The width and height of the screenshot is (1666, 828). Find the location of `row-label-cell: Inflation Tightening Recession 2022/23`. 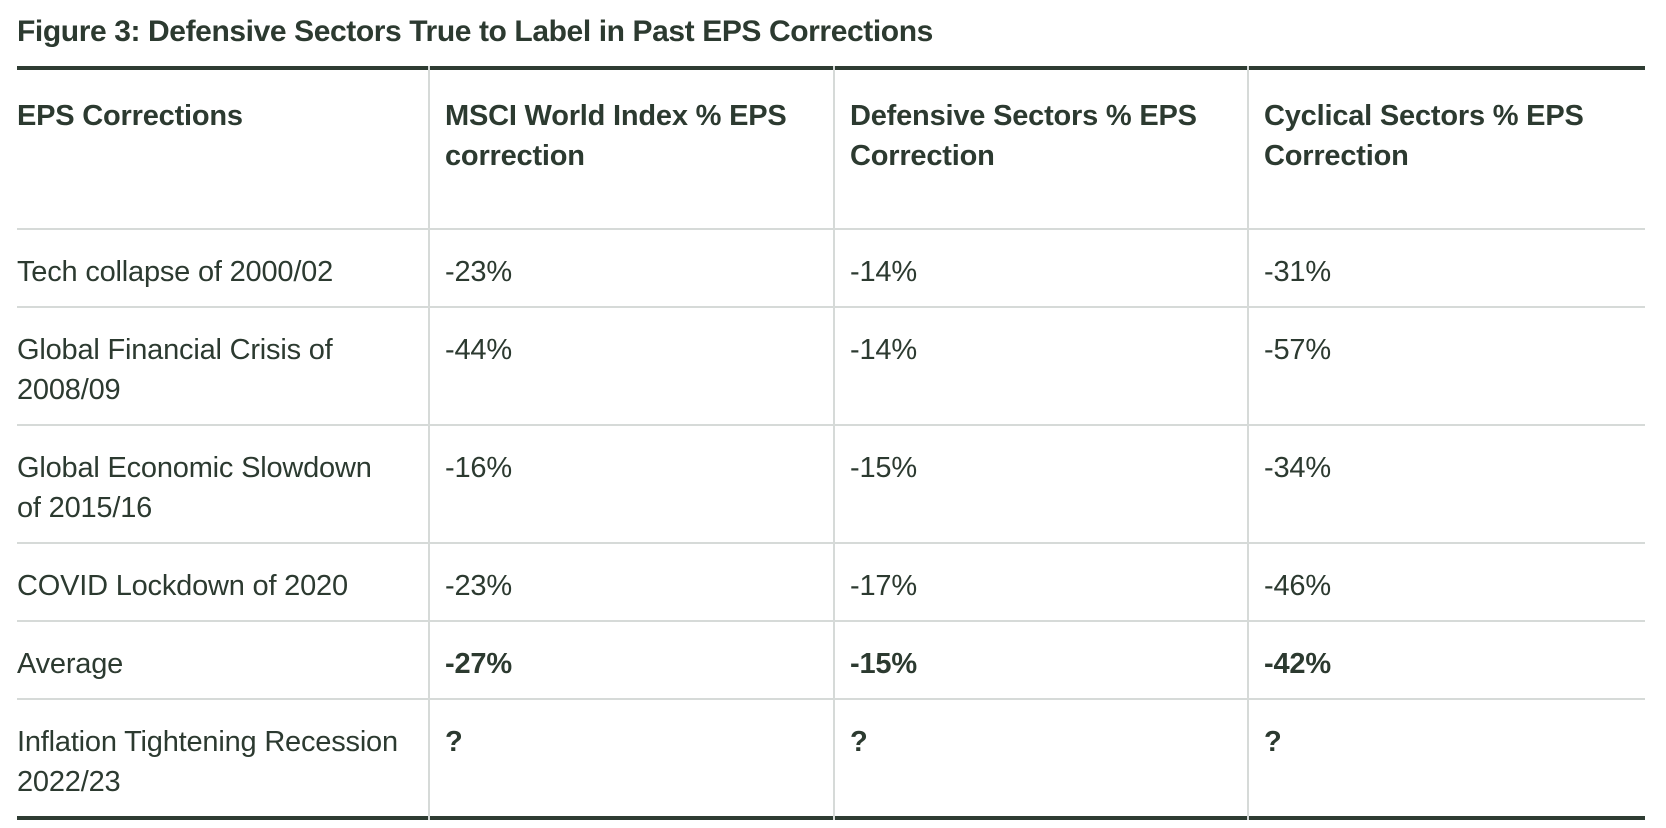

row-label-cell: Inflation Tightening Recession 2022/23 is located at coordinates (223, 758).